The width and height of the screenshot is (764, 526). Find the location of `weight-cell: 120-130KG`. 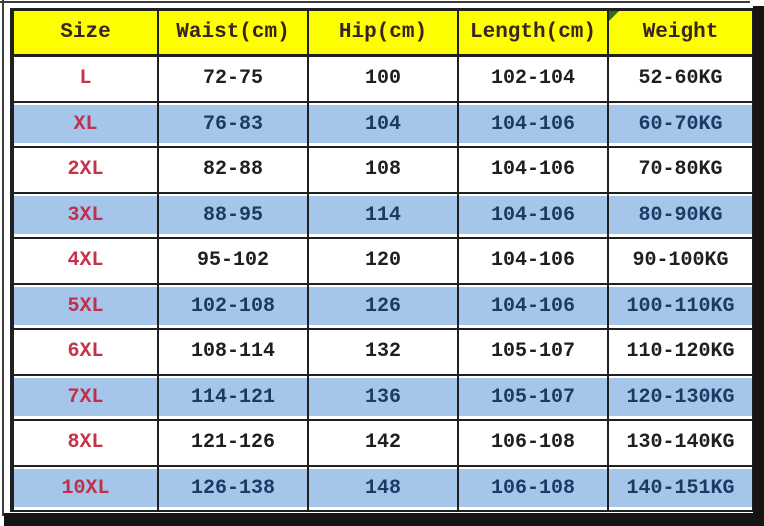

weight-cell: 120-130KG is located at coordinates (681, 398).